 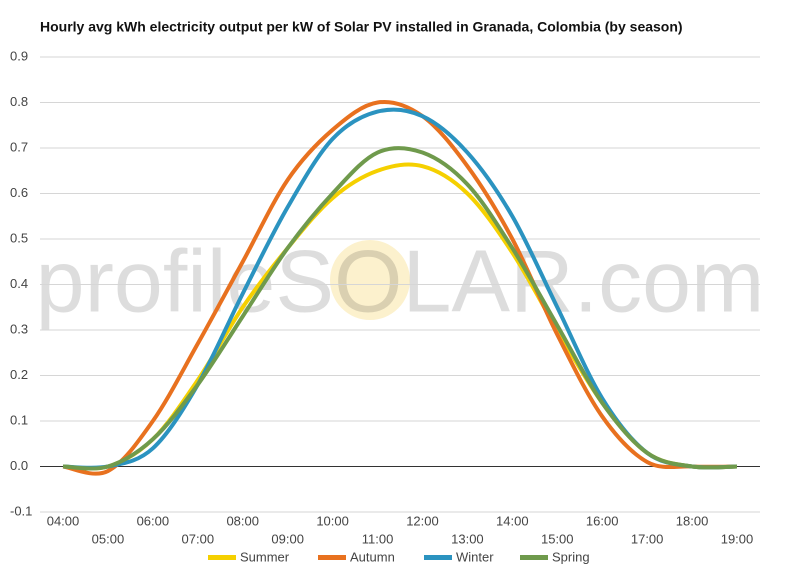 What do you see at coordinates (287, 538) in the screenshot?
I see `x-tick-label: 09:00` at bounding box center [287, 538].